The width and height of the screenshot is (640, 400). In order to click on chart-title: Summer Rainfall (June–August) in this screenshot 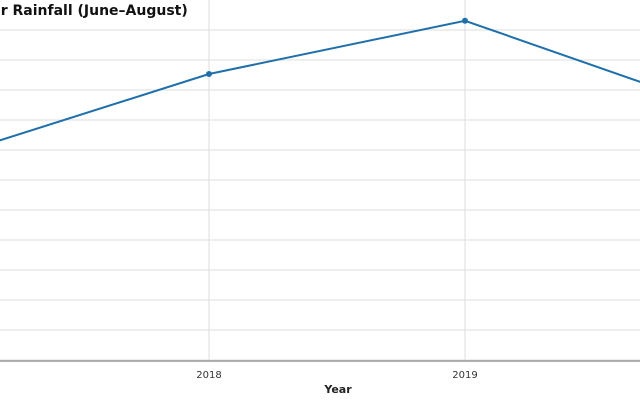, I will do `click(94, 11)`.